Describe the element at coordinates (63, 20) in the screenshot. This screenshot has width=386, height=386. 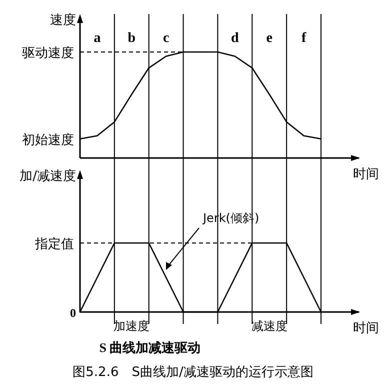
I see `y-axis-title: 速度` at that location.